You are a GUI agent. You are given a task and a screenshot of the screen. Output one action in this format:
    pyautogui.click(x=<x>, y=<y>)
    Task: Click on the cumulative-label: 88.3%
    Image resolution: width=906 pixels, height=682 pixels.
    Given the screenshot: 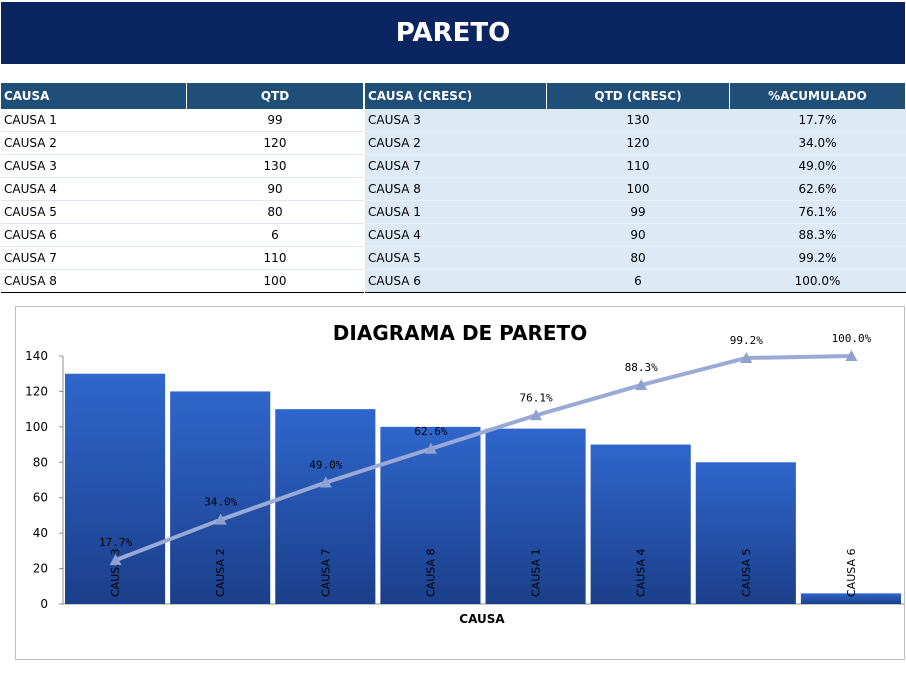 What is the action you would take?
    pyautogui.click(x=641, y=367)
    